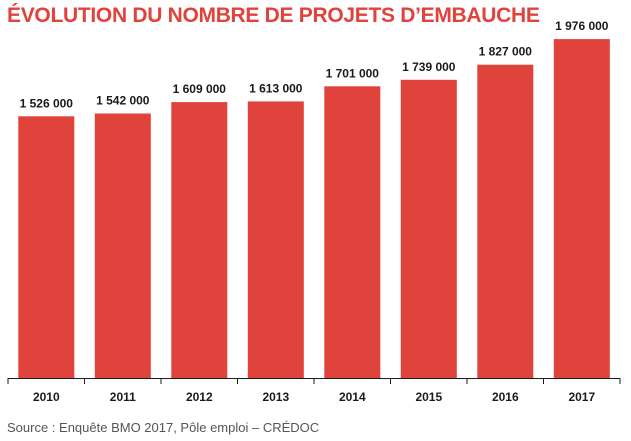 The height and width of the screenshot is (441, 631). I want to click on data-label-2010: 1 526 000, so click(47, 103).